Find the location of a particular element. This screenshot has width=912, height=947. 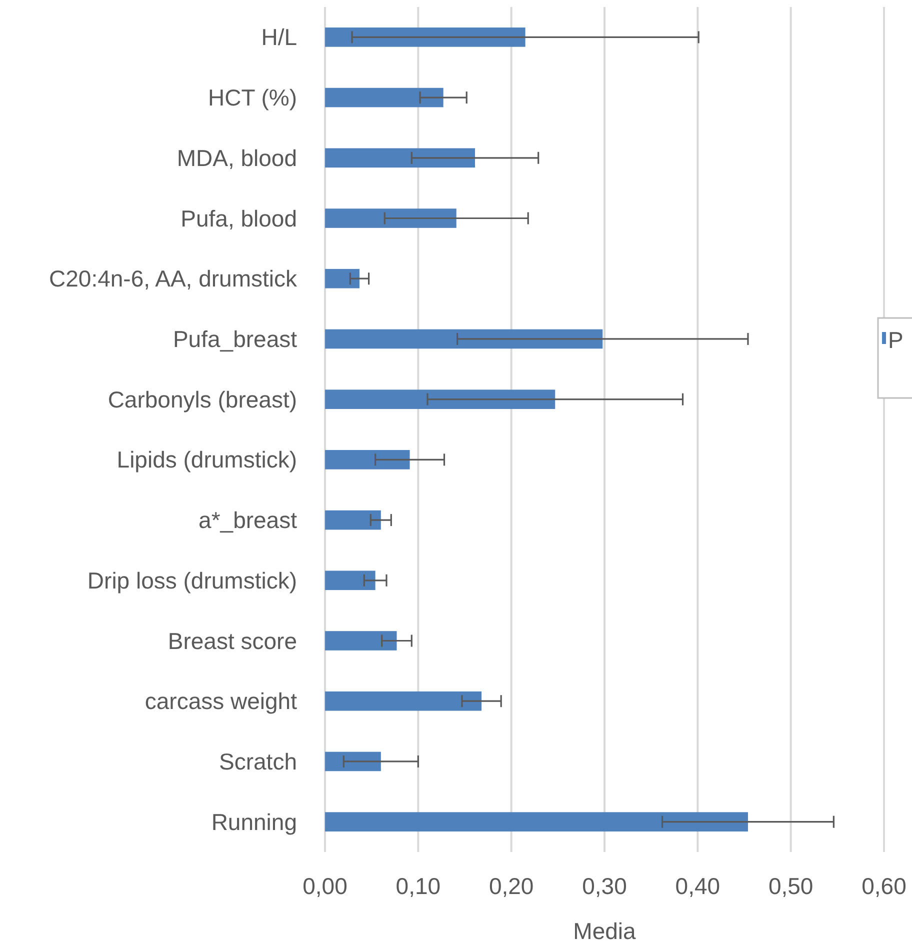

y-tick-label: Running is located at coordinates (254, 821).